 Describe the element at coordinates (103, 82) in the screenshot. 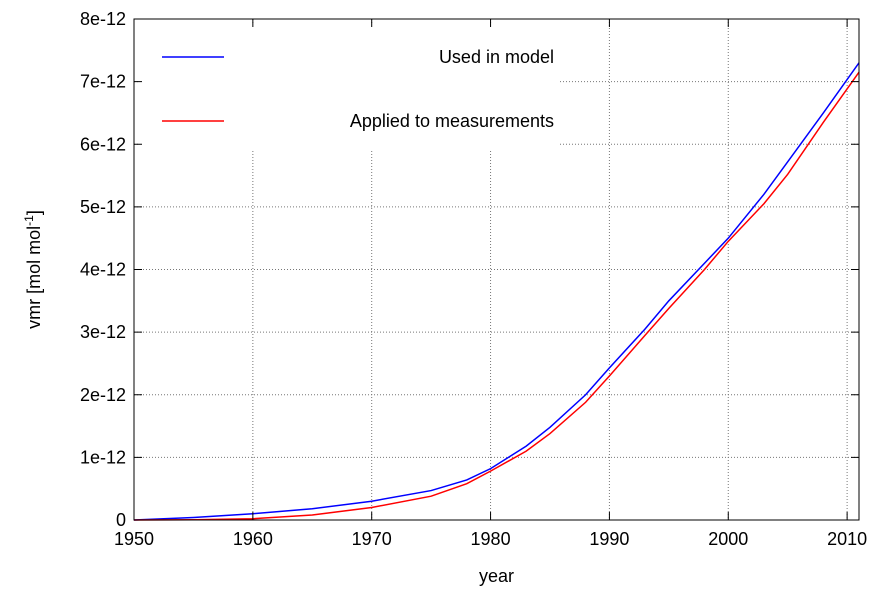

I see `y-tick-label: 7e-12` at that location.